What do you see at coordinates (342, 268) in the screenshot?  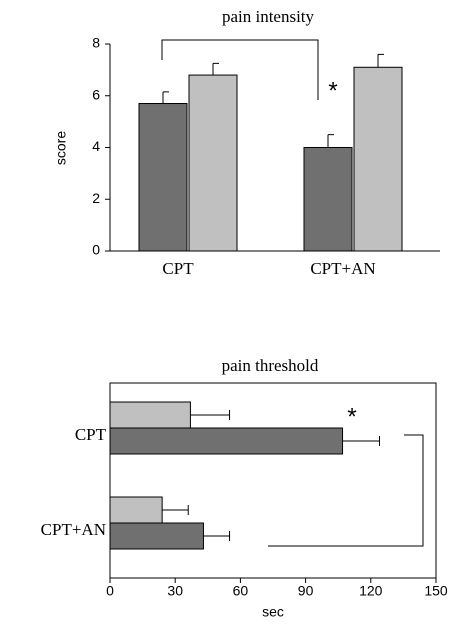 I see `x-tick-label: CPT+AN` at bounding box center [342, 268].